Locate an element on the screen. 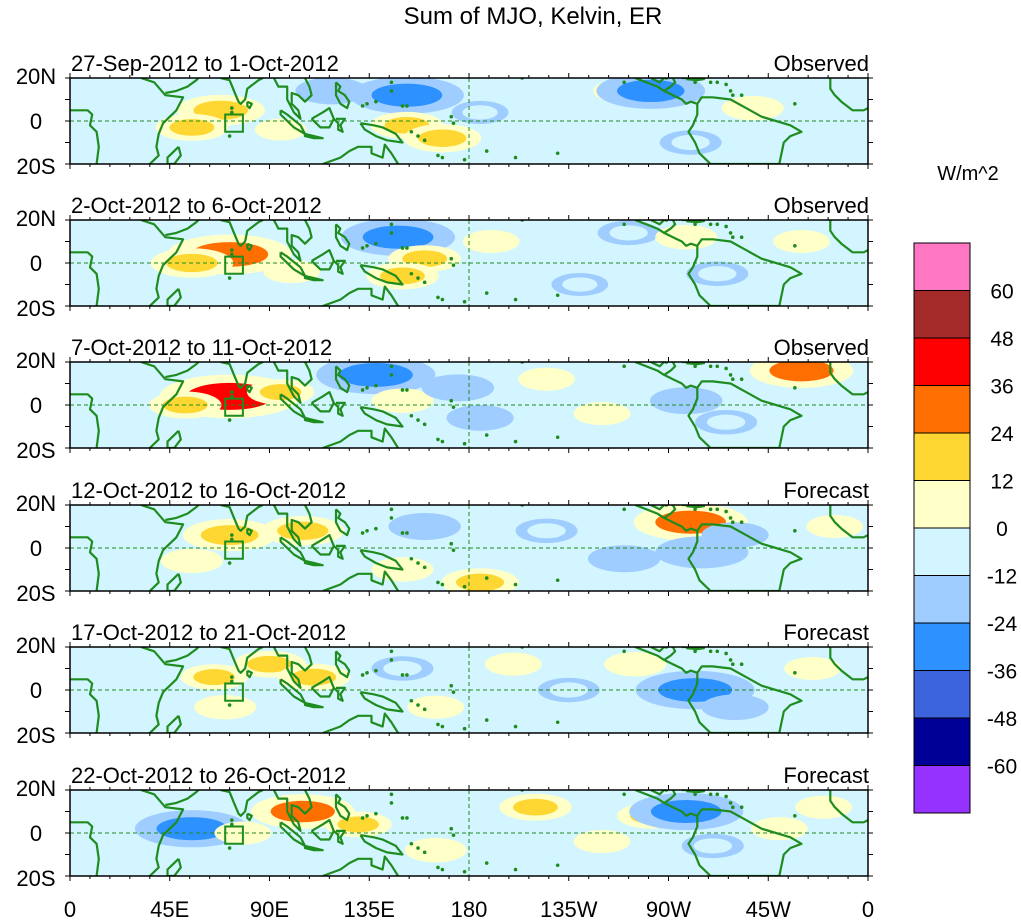 The image size is (1021, 923). y-tick-label: 20S is located at coordinates (35, 735).